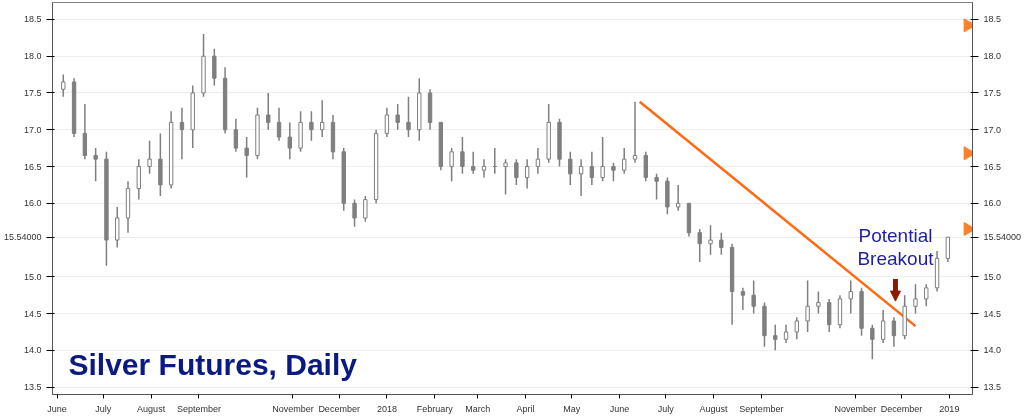 This screenshot has width=1024, height=416. What do you see at coordinates (572, 408) in the screenshot?
I see `x-tick-label: May` at bounding box center [572, 408].